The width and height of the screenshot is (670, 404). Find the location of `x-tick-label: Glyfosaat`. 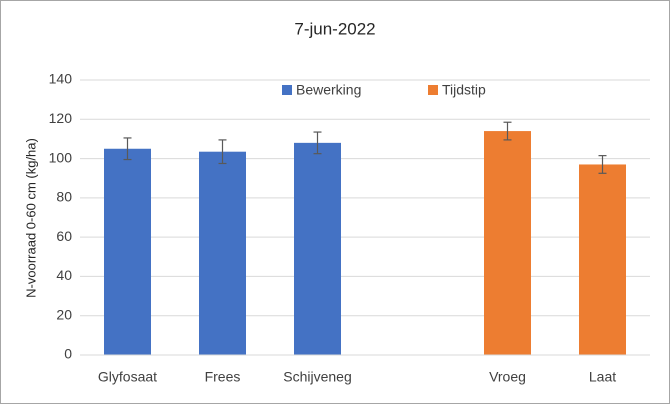

x-tick-label: Glyfosaat is located at coordinates (127, 377).